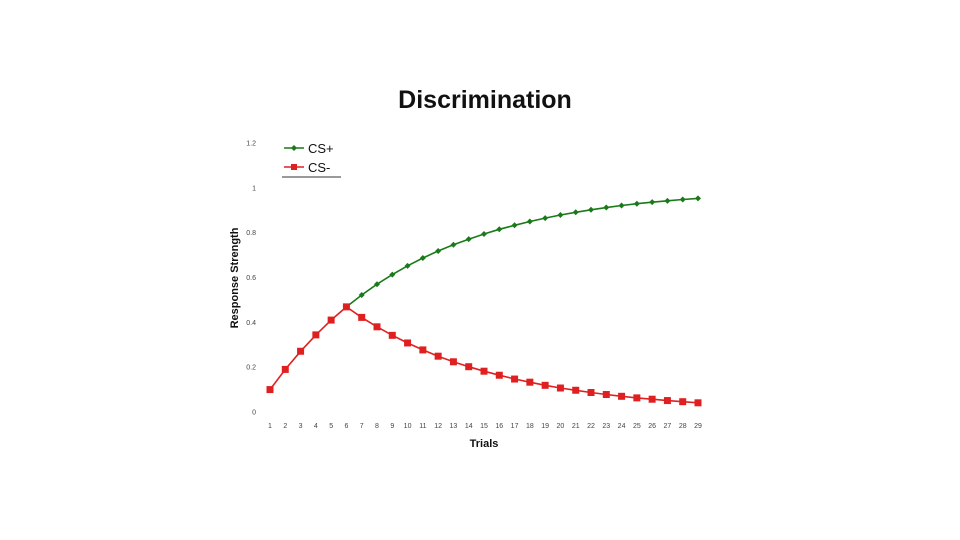 Image resolution: width=960 pixels, height=540 pixels. What do you see at coordinates (668, 426) in the screenshot?
I see `x-tick-label: 27` at bounding box center [668, 426].